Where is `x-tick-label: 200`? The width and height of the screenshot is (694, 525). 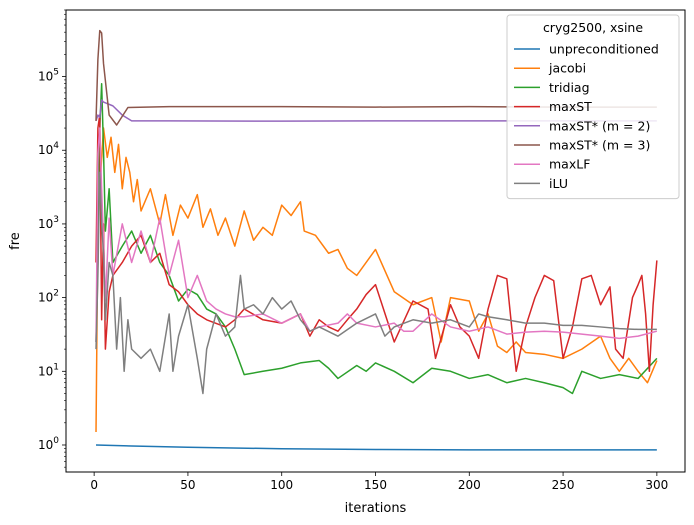
x-tick-label: 200 is located at coordinates (469, 485).